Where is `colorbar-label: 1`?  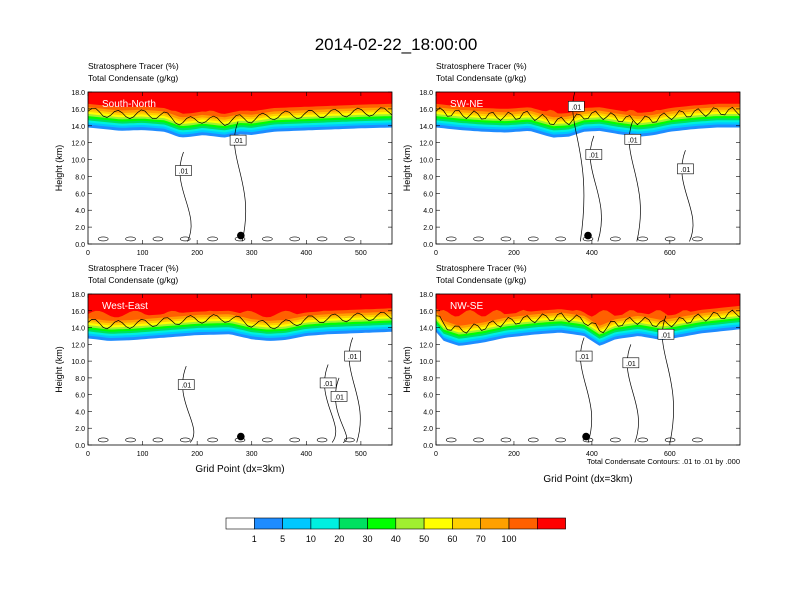 colorbar-label: 1 is located at coordinates (254, 539).